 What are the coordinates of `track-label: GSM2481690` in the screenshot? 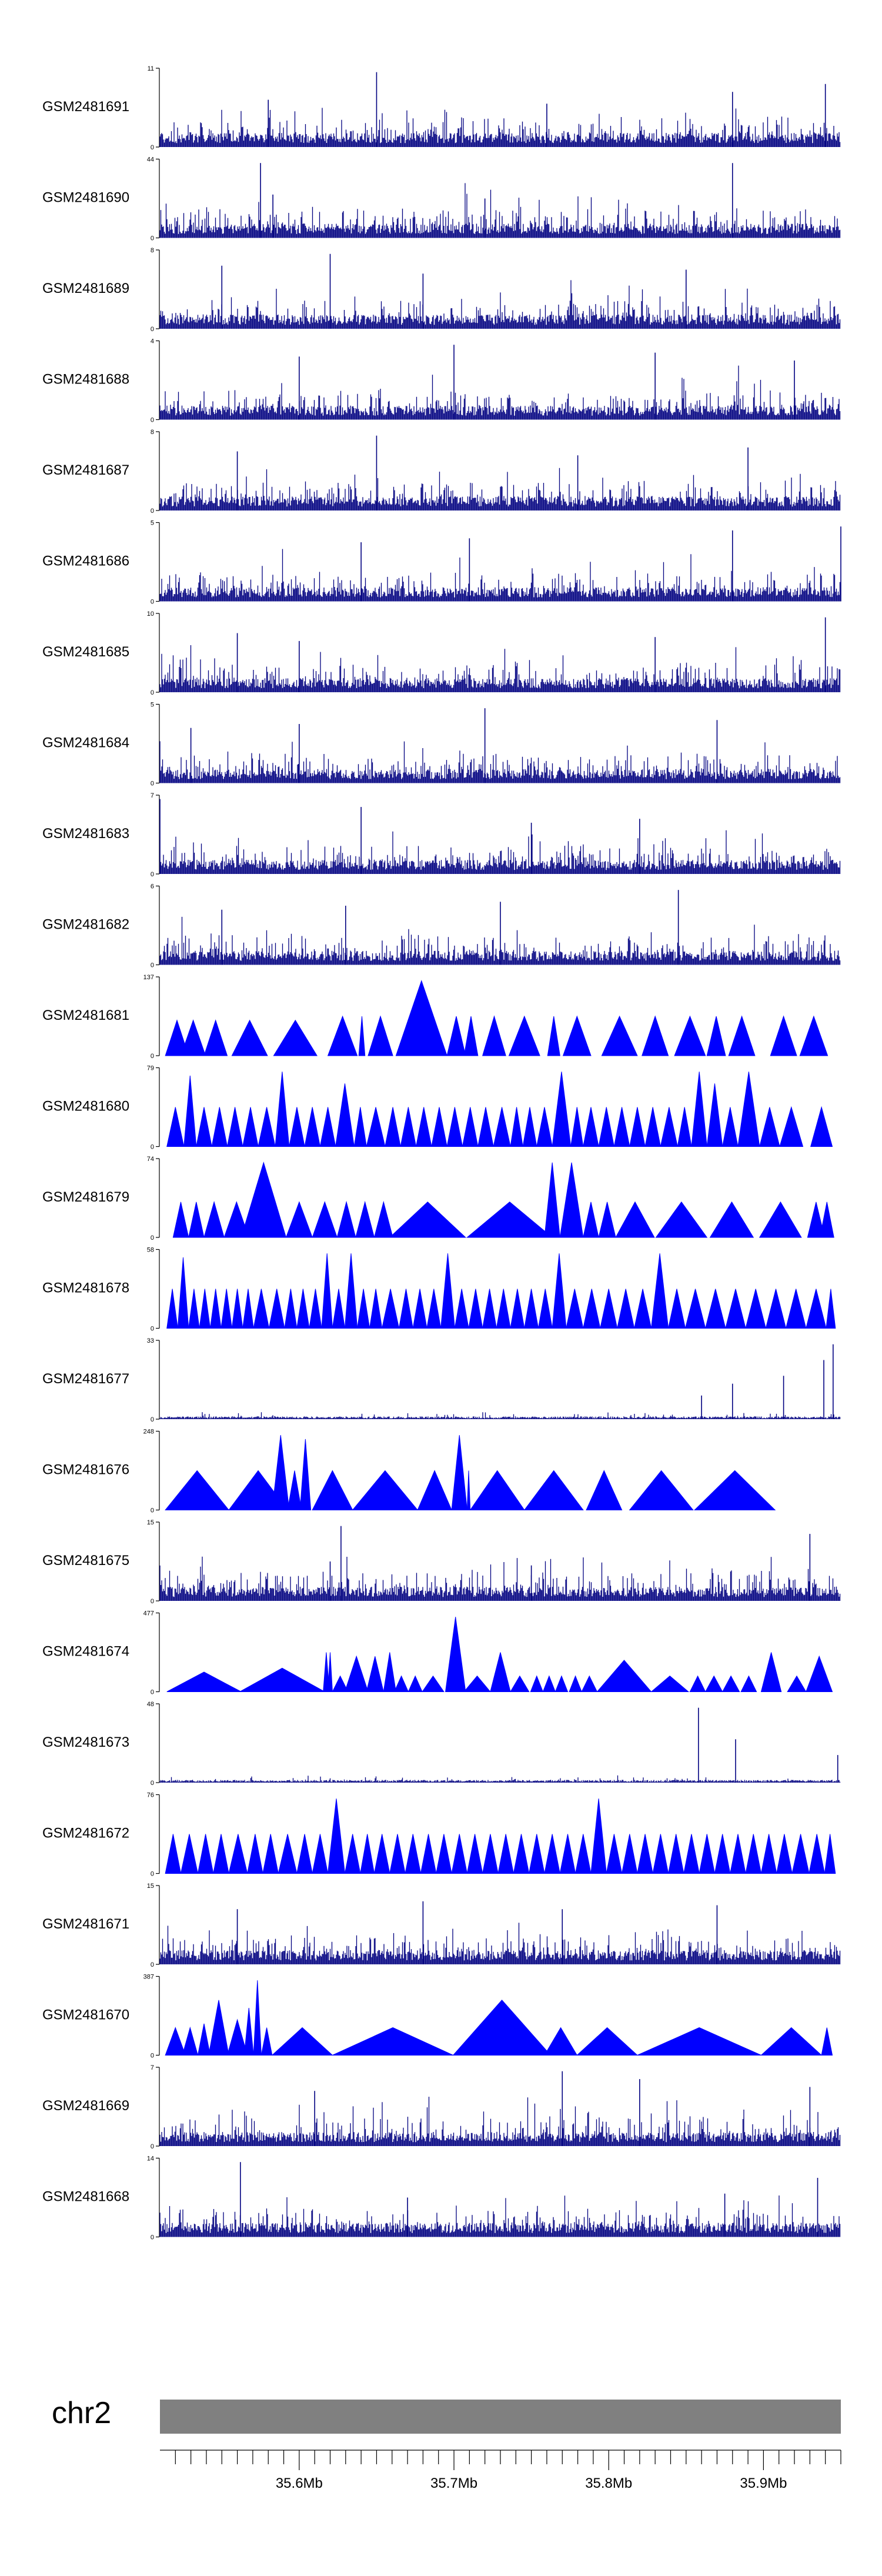 It's located at (85, 198).